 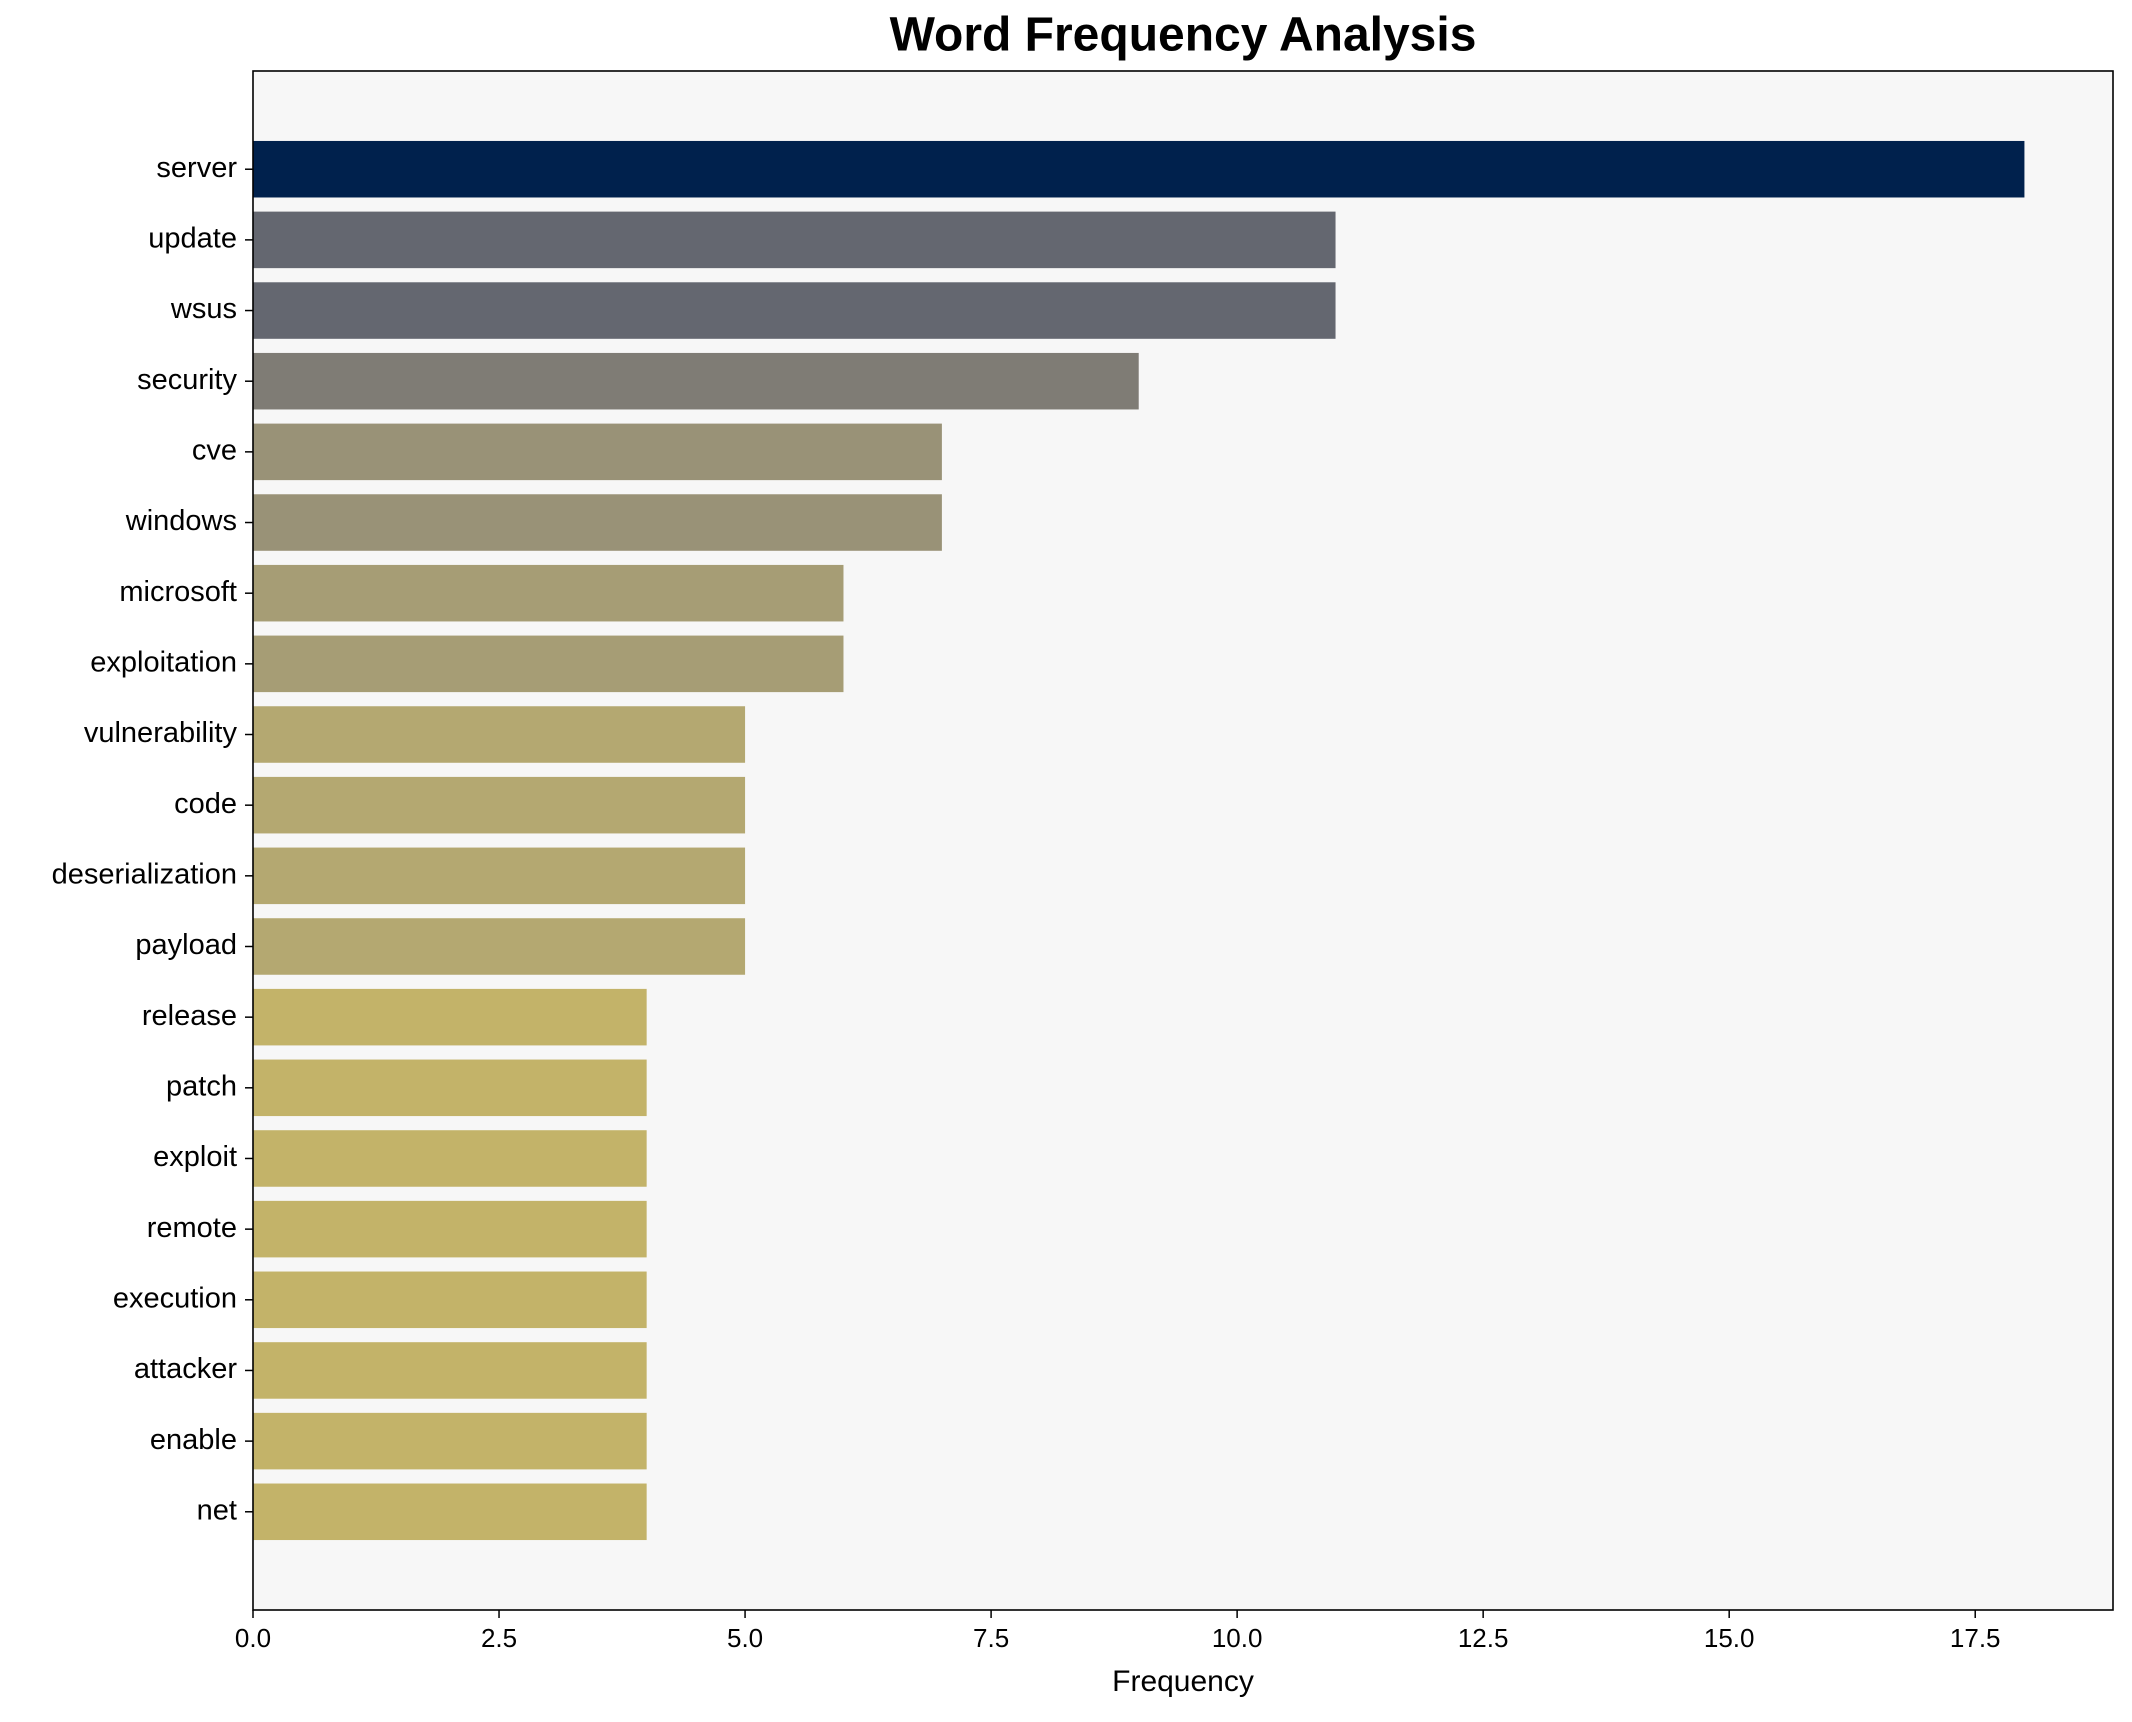 What do you see at coordinates (193, 1440) in the screenshot?
I see `y-tick-label: enable` at bounding box center [193, 1440].